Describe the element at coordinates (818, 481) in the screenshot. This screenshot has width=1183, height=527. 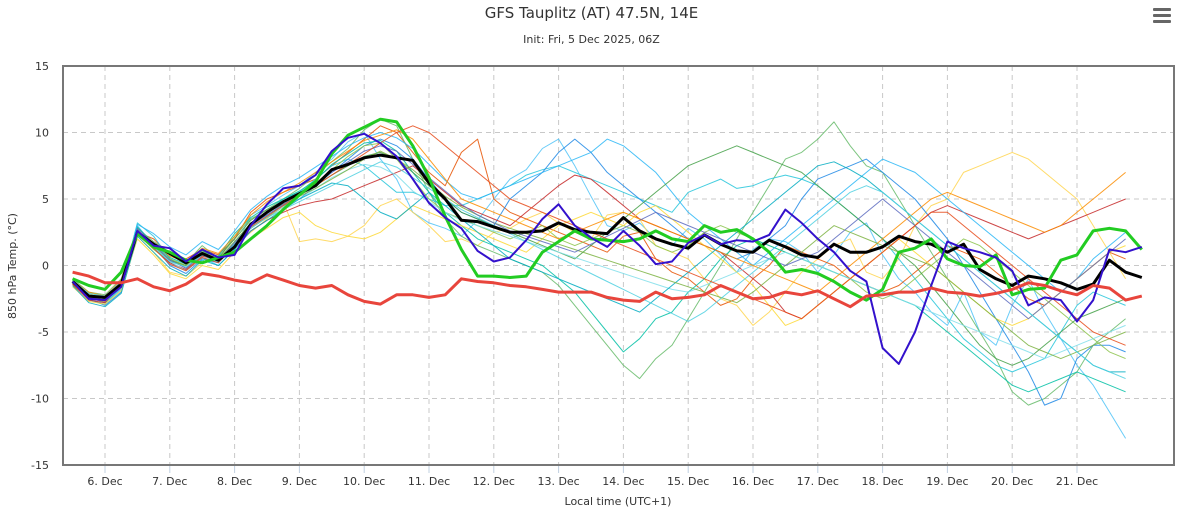
I see `x-tick-label: 17. Dec` at that location.